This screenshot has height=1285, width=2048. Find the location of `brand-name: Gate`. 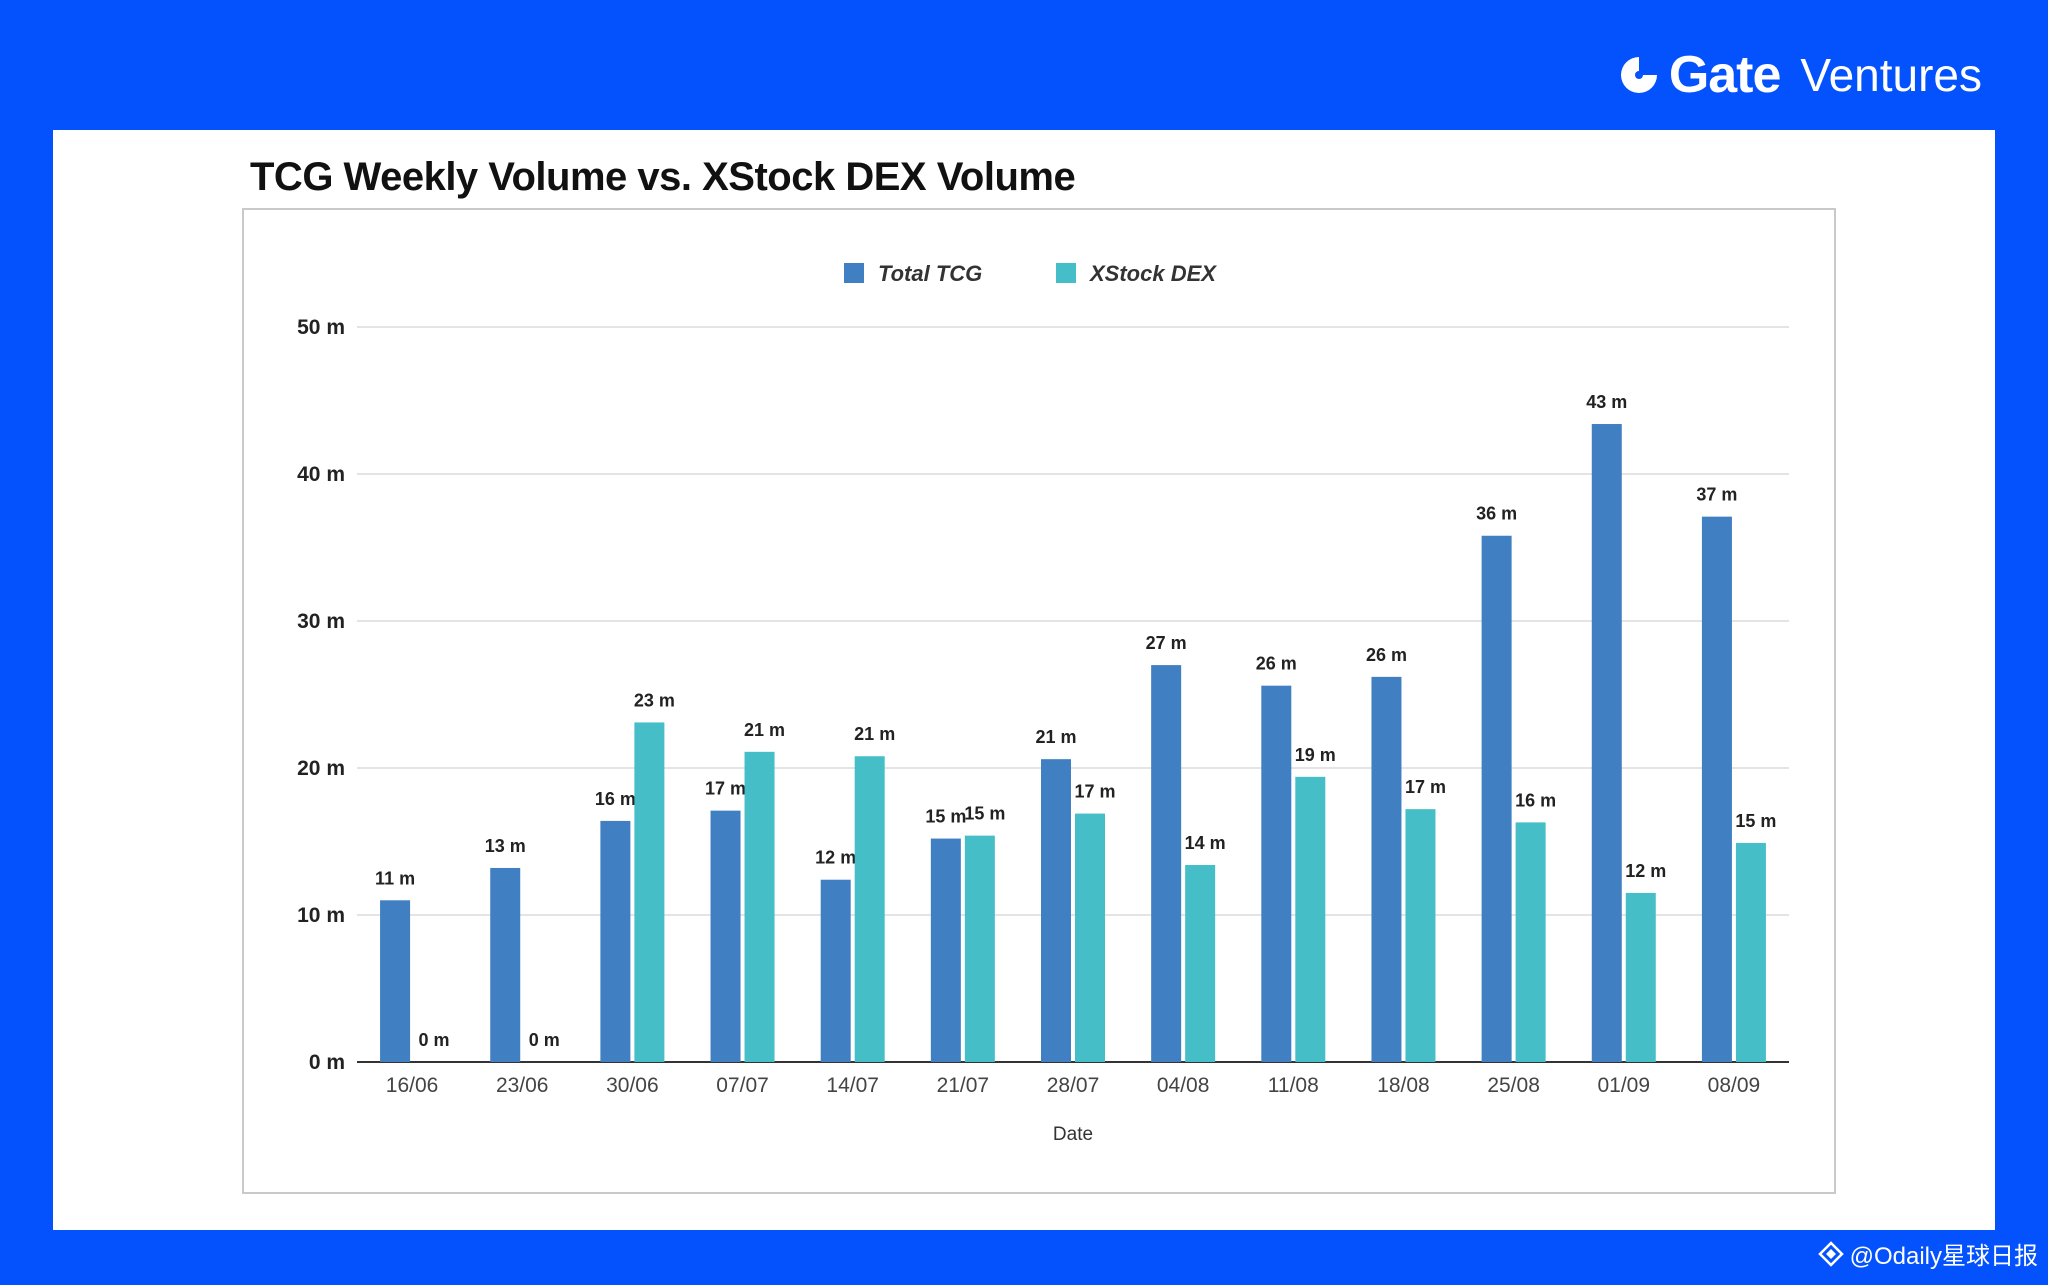

brand-name: Gate is located at coordinates (1725, 75).